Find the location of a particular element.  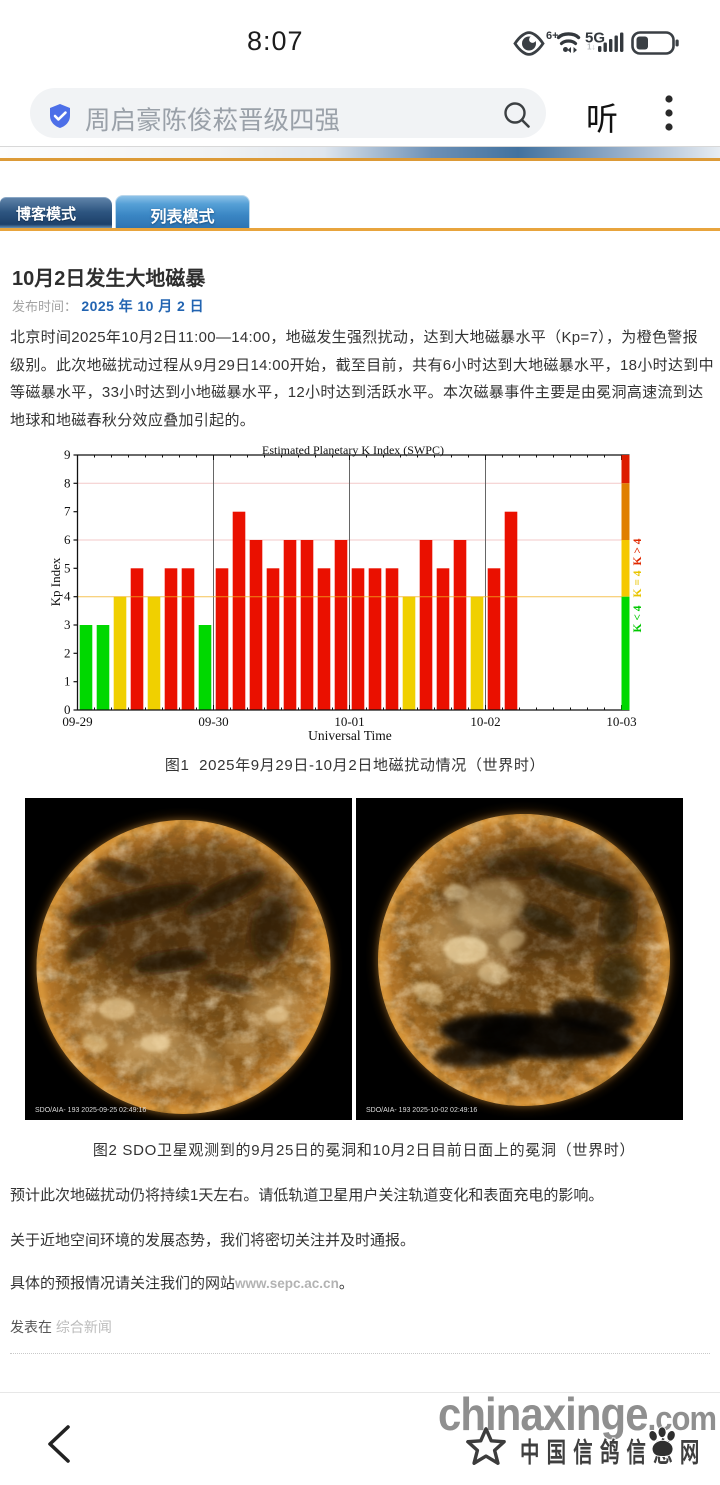

svg-text: 10-03 is located at coordinates (621, 721).